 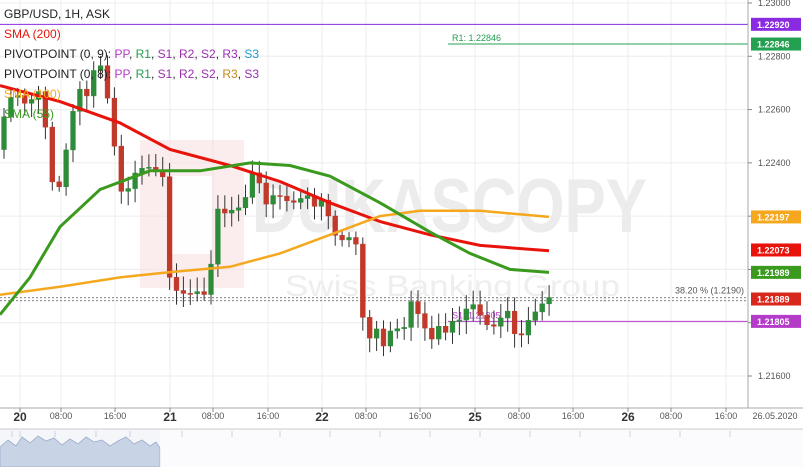 What do you see at coordinates (773, 300) in the screenshot?
I see `price-badge-label: 1.21889` at bounding box center [773, 300].